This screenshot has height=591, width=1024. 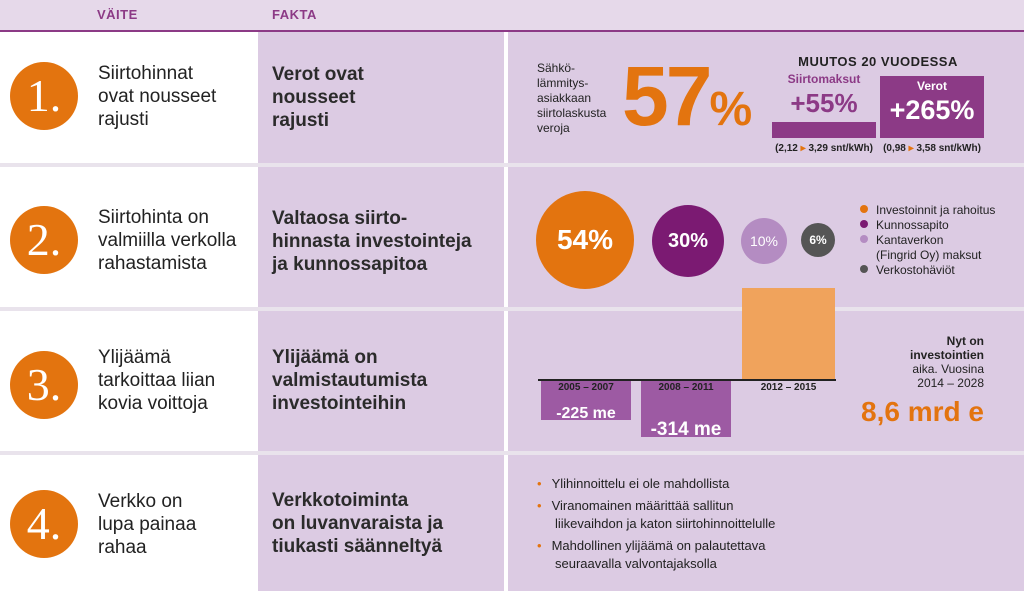 I want to click on tax-label: Verot, so click(x=931, y=86).